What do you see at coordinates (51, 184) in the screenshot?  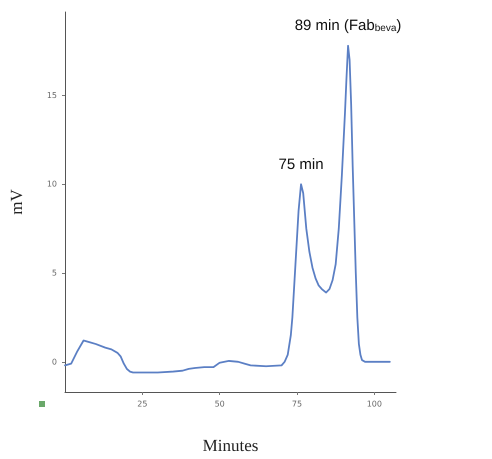 I see `y-tick-label: 10` at bounding box center [51, 184].